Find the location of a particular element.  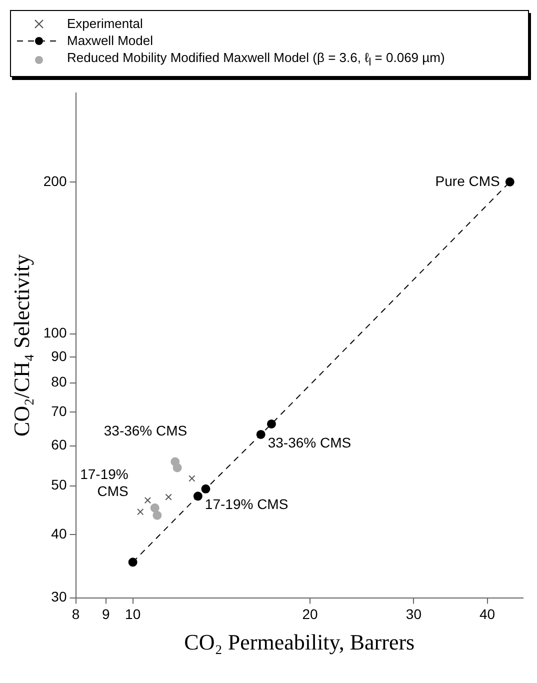

y-tick-label: 80 is located at coordinates (59, 381).